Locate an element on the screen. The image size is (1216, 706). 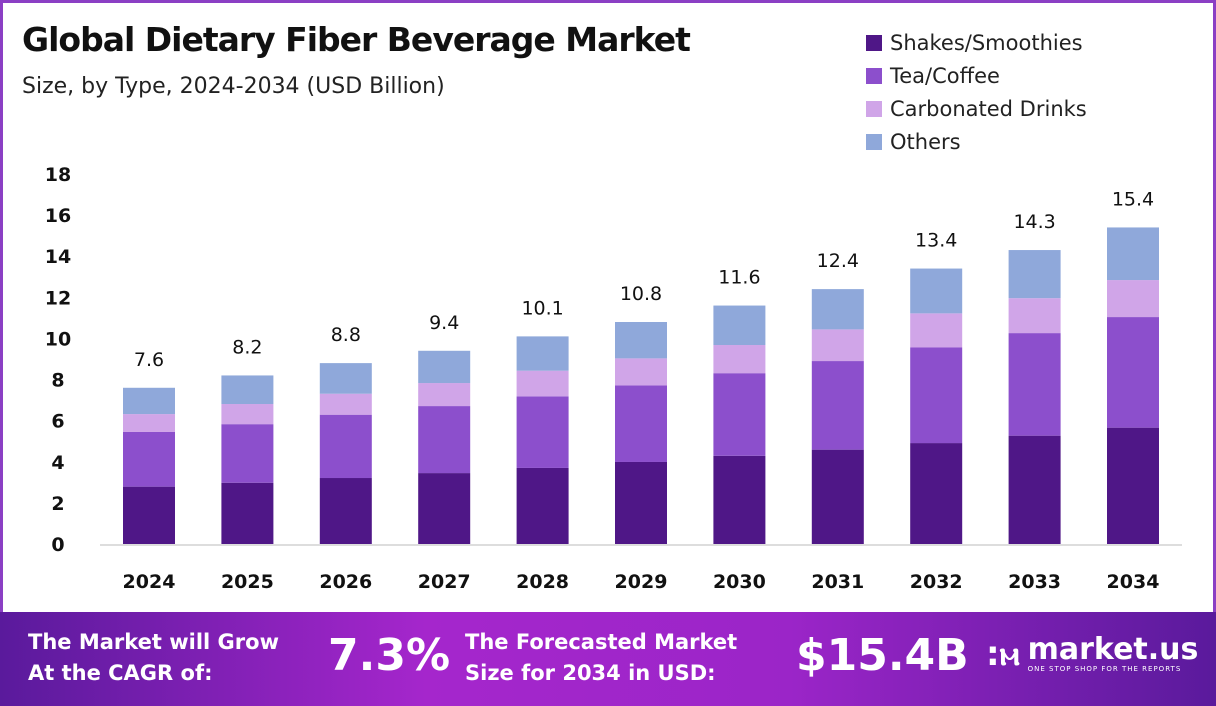
bar-segment-carbonated-drinks-2032 is located at coordinates (936, 330).